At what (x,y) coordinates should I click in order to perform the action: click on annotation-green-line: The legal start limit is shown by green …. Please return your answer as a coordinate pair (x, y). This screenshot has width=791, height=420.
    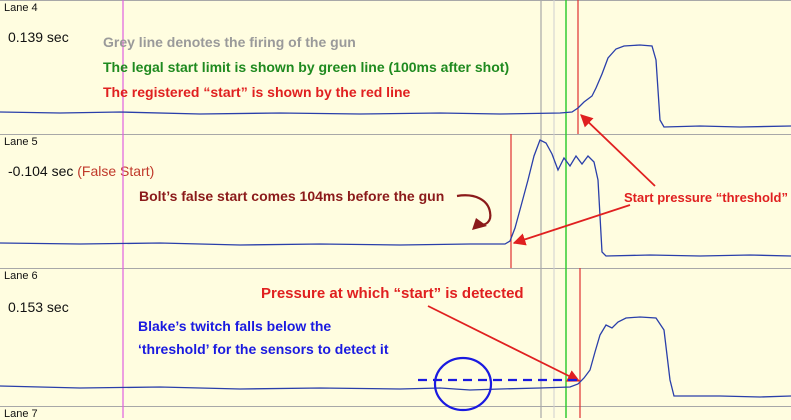
    Looking at the image, I should click on (306, 67).